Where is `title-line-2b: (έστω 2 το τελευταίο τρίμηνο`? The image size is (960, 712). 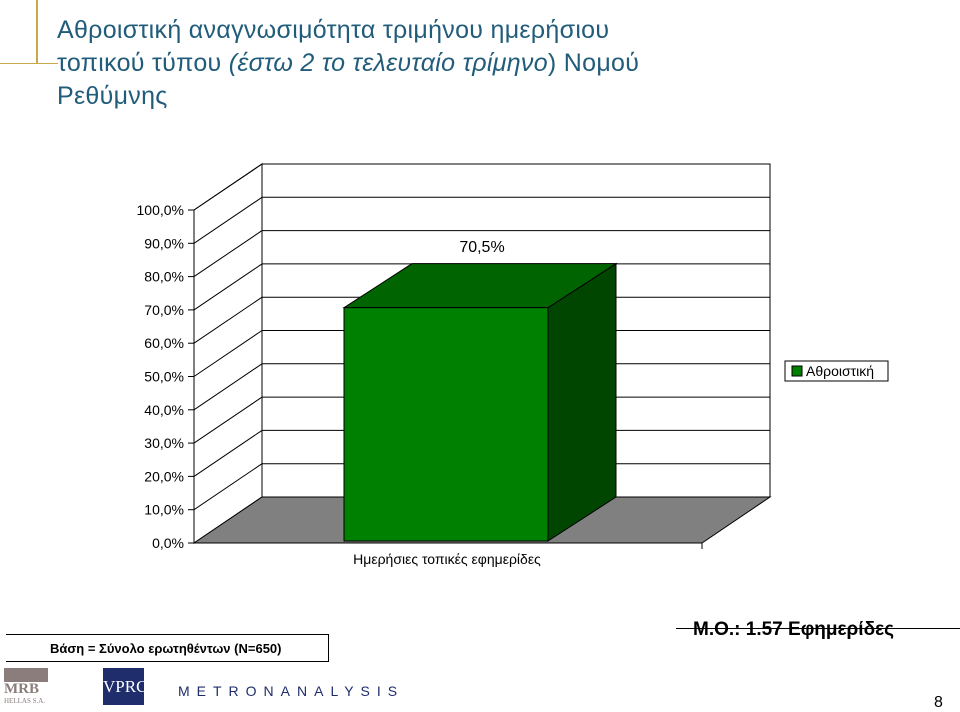 title-line-2b: (έστω 2 το τελευταίο τρίμηνο is located at coordinates (388, 63).